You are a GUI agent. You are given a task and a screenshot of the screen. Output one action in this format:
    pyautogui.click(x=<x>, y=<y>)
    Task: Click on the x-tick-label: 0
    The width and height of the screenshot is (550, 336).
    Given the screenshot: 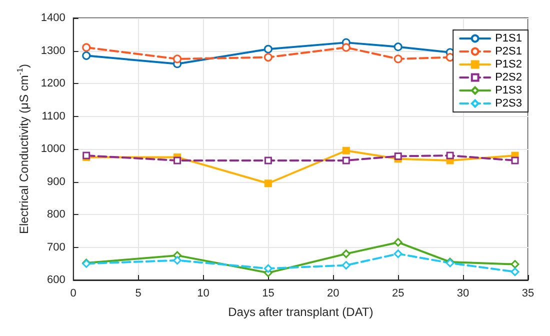 What is the action you would take?
    pyautogui.click(x=73, y=294)
    